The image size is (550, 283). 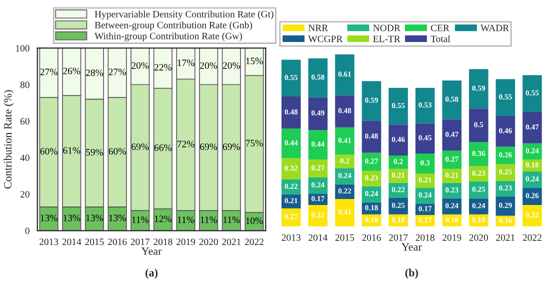 I want to click on data-label: 12%, so click(x=163, y=219).